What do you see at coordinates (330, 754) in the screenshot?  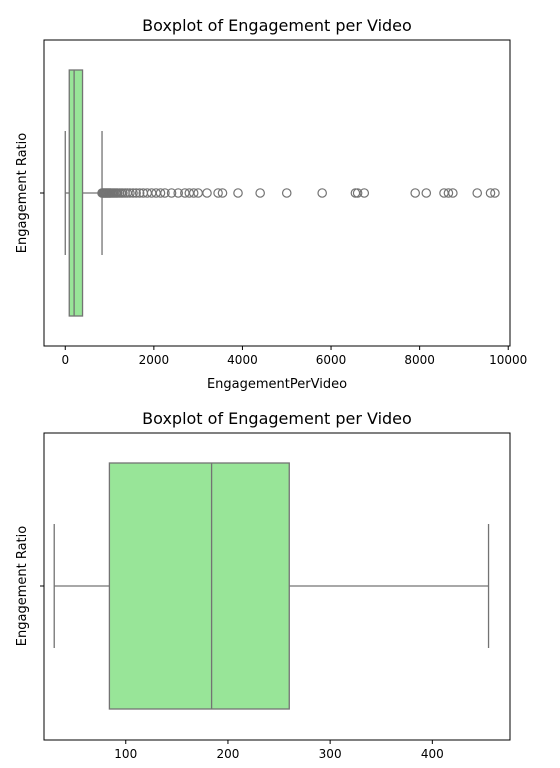 I see `chart-2-x-tick-label: 300` at bounding box center [330, 754].